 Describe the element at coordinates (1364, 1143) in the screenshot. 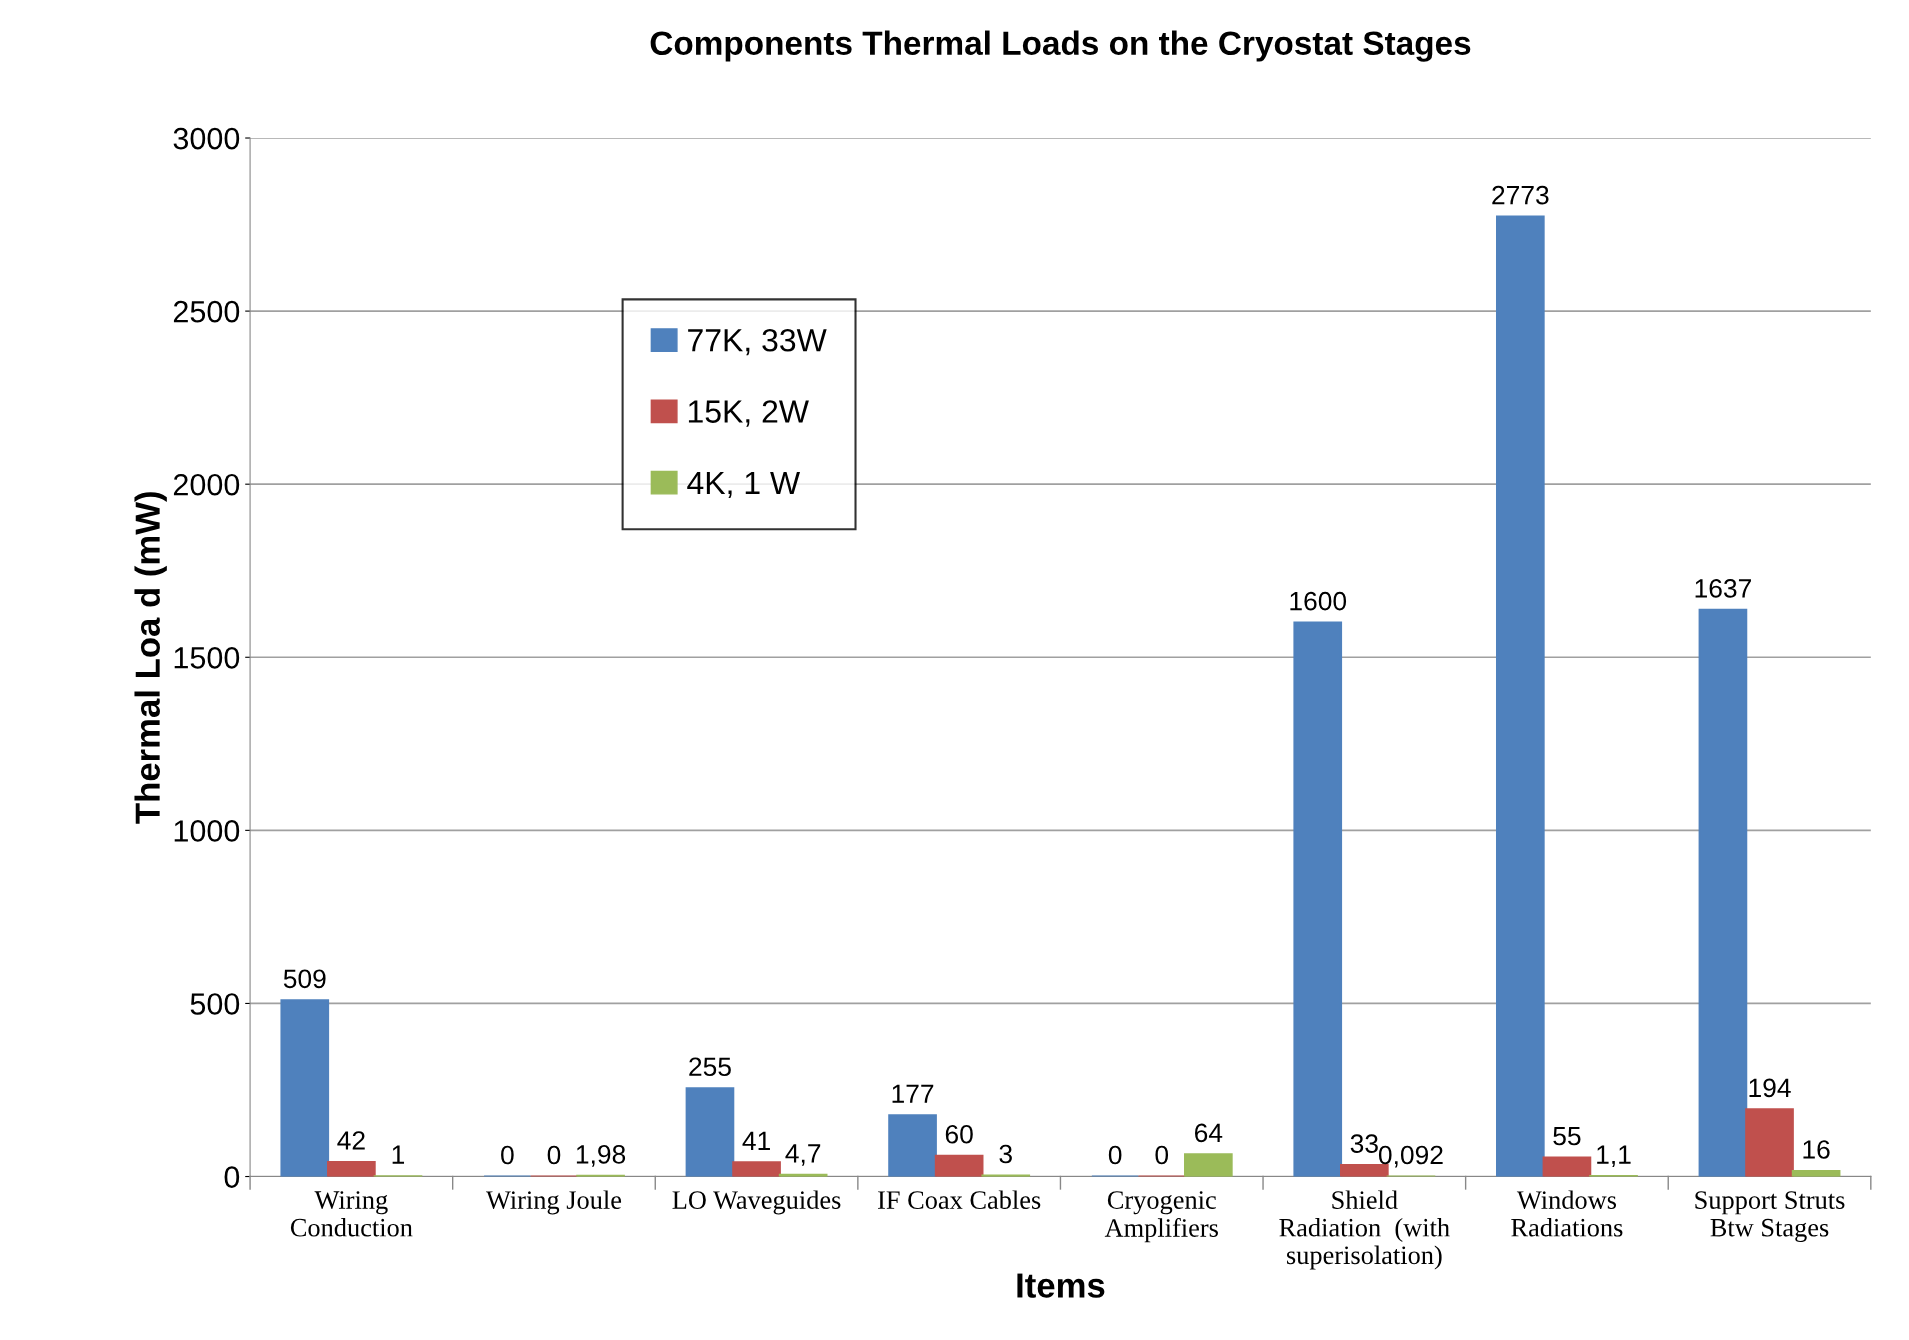

I see `data-label: 33` at that location.